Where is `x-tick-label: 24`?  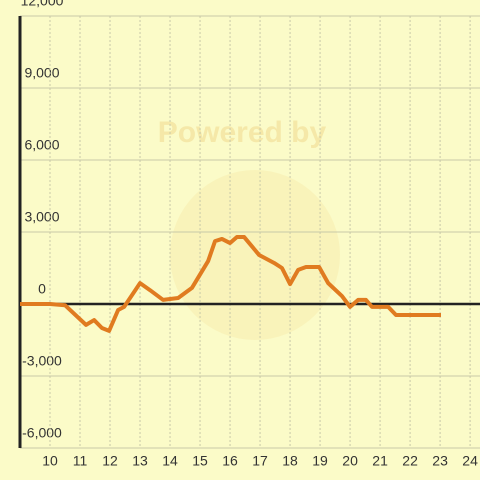 x-tick-label: 24 is located at coordinates (470, 461).